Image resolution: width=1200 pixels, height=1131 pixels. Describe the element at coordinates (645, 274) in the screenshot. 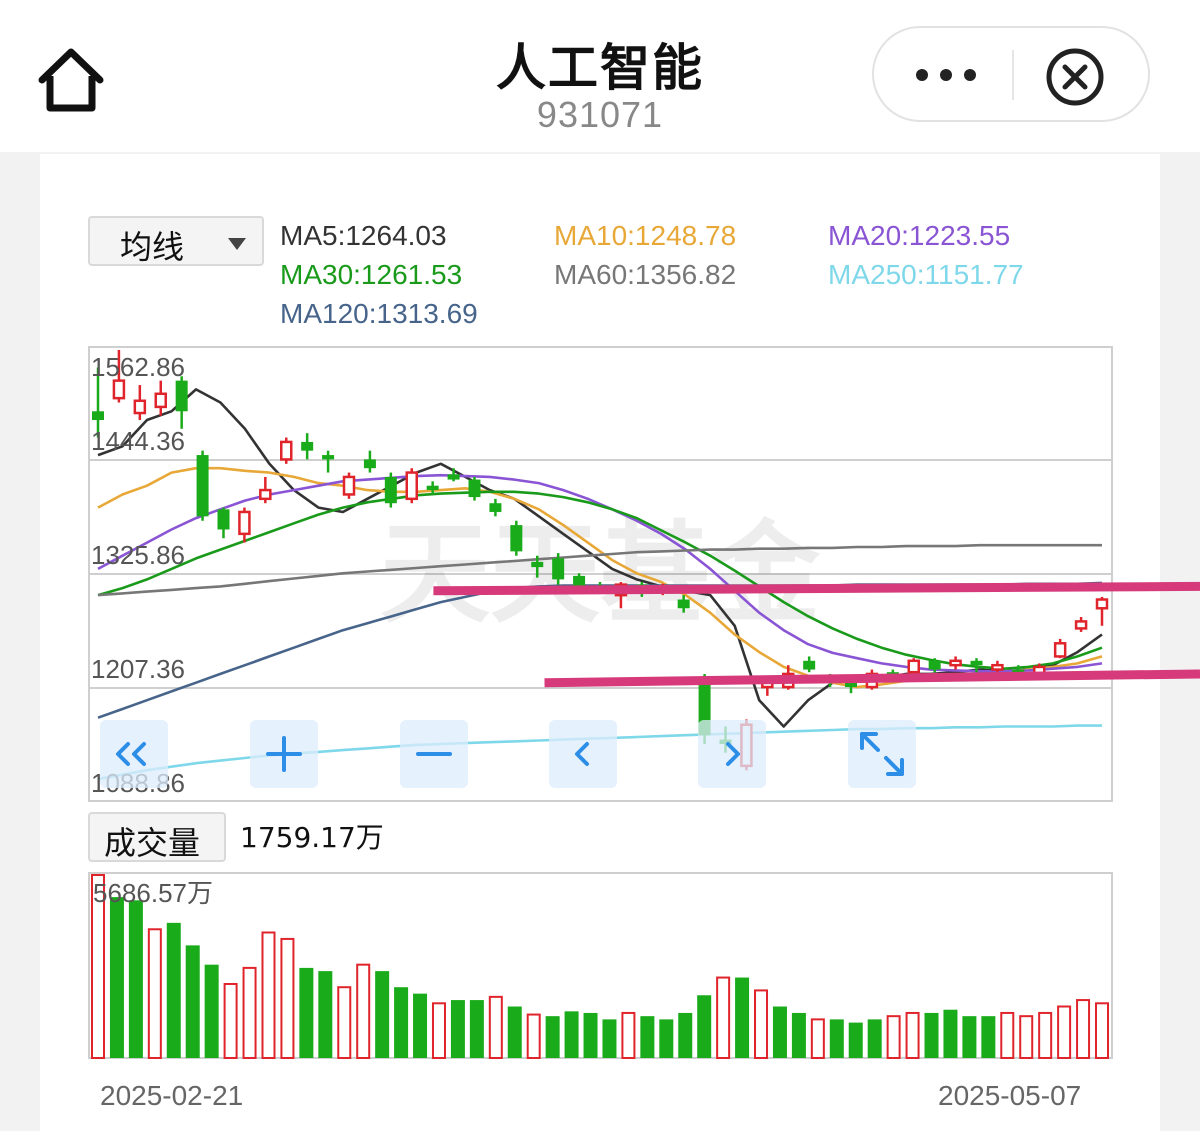

I see `ma-legend-ma60: MA60:1356.82` at that location.